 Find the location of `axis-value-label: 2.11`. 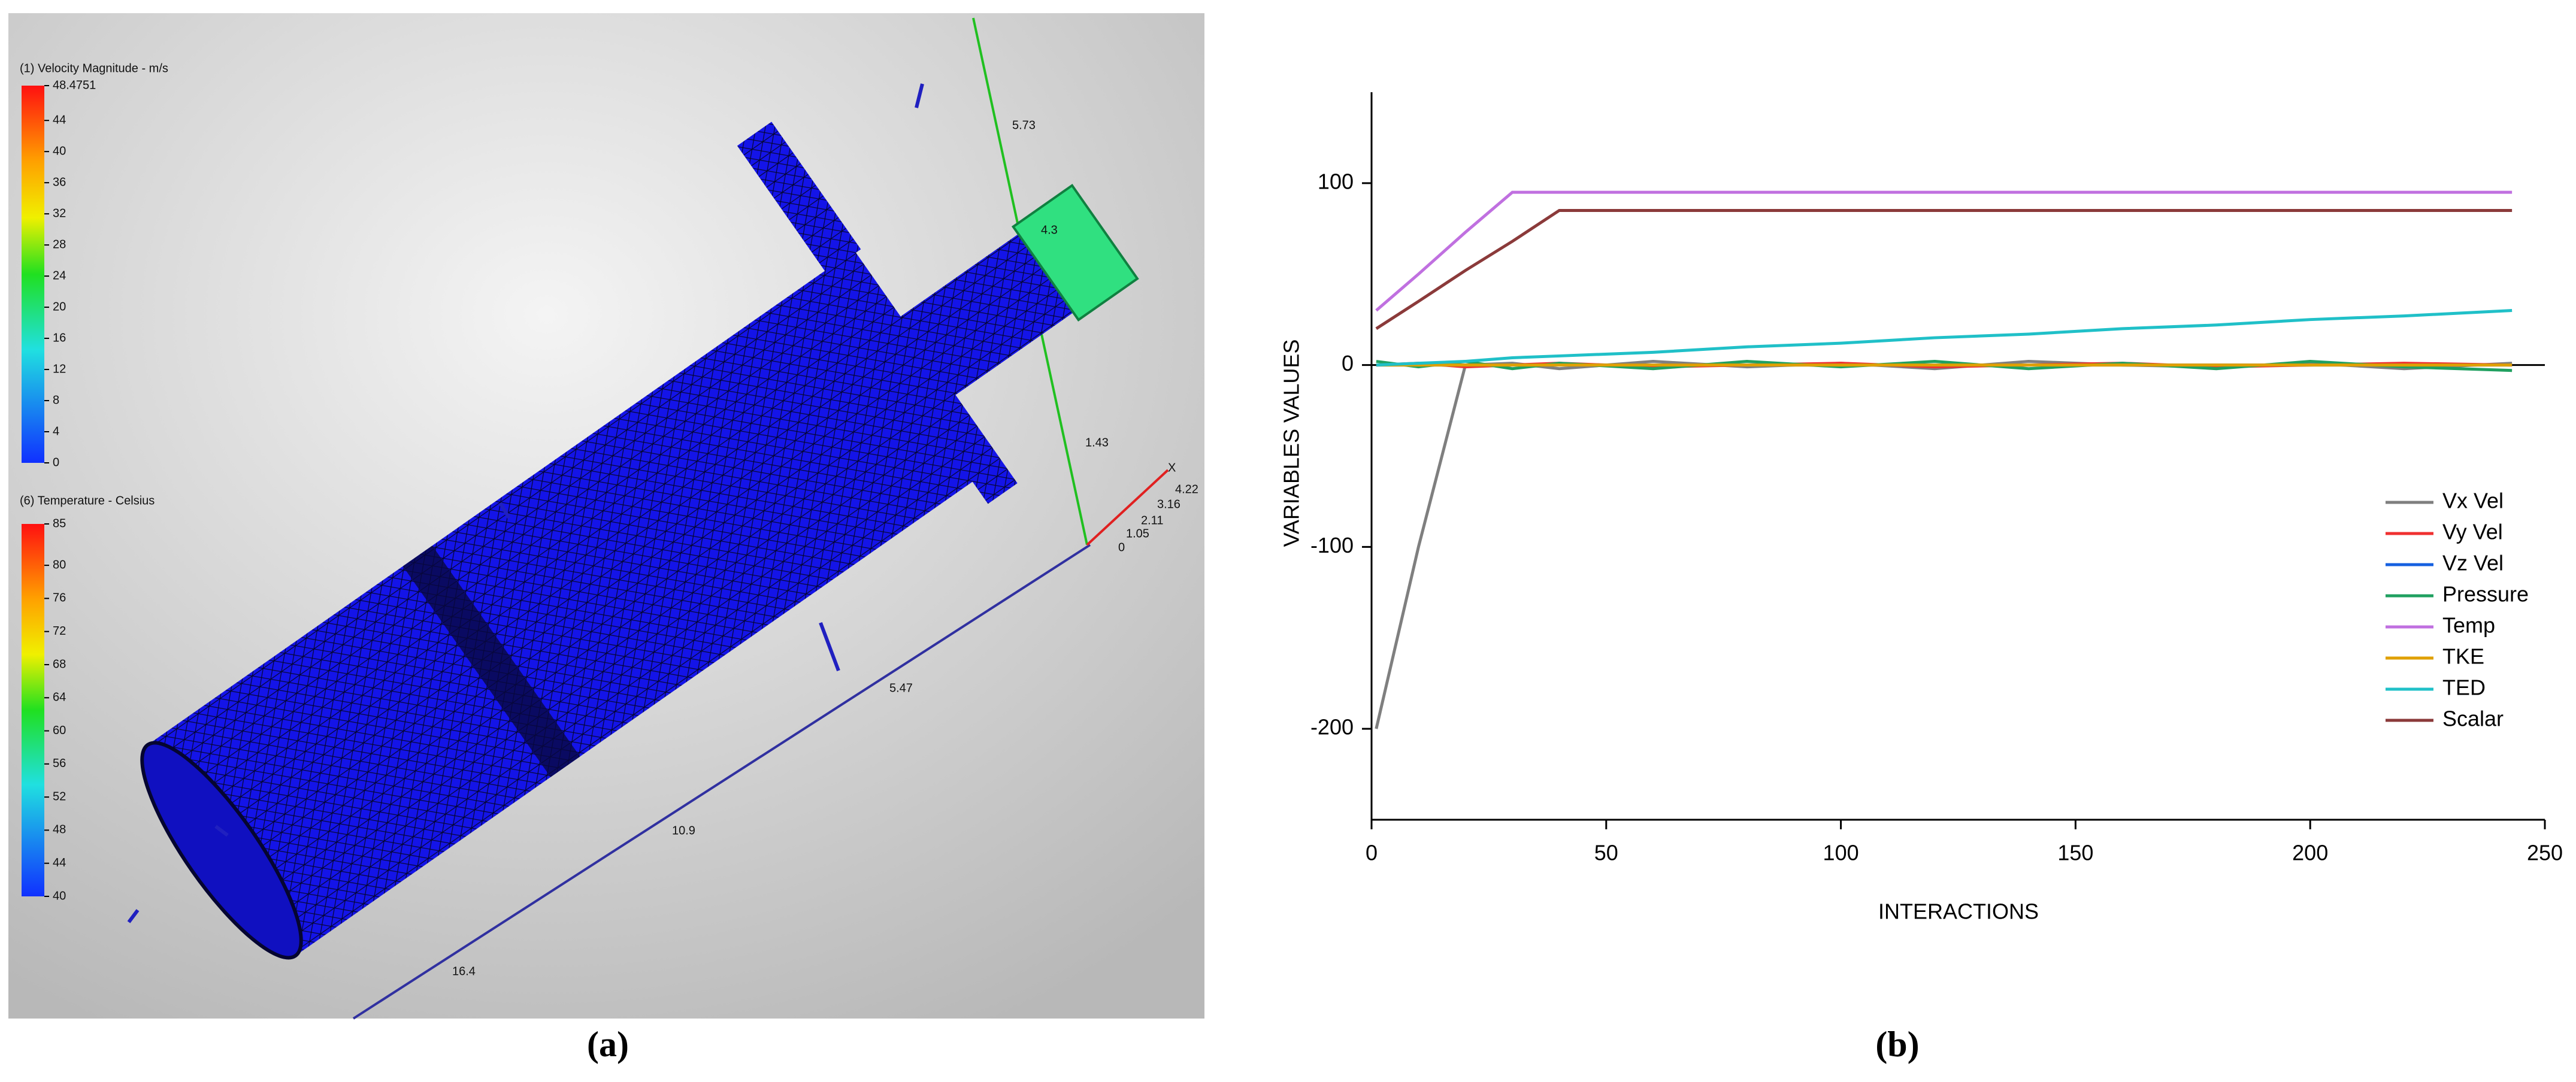

axis-value-label: 2.11 is located at coordinates (1152, 520).